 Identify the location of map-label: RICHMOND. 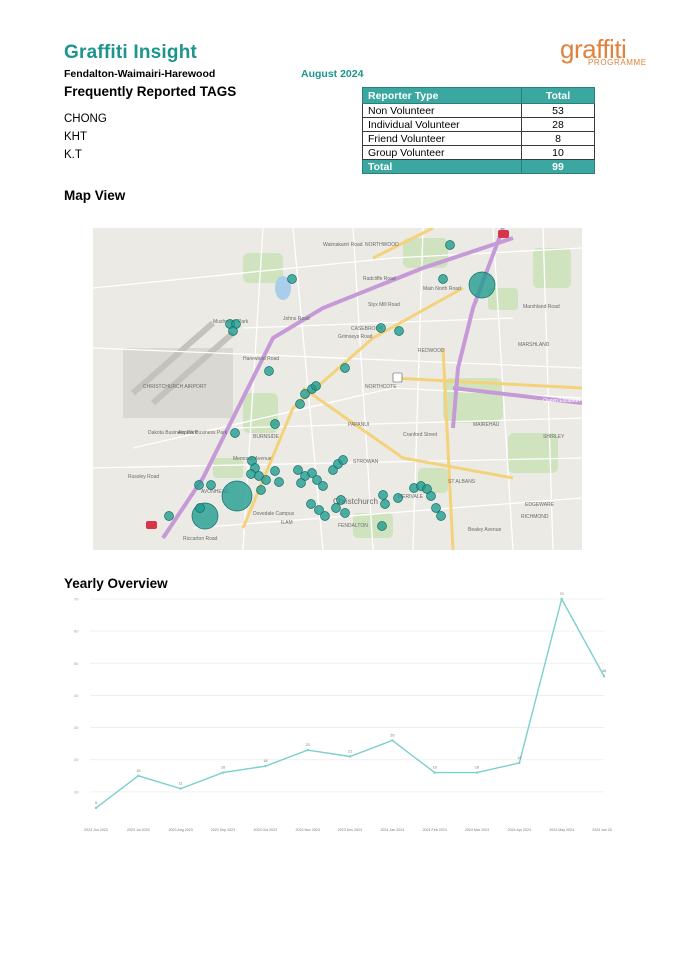
(535, 517).